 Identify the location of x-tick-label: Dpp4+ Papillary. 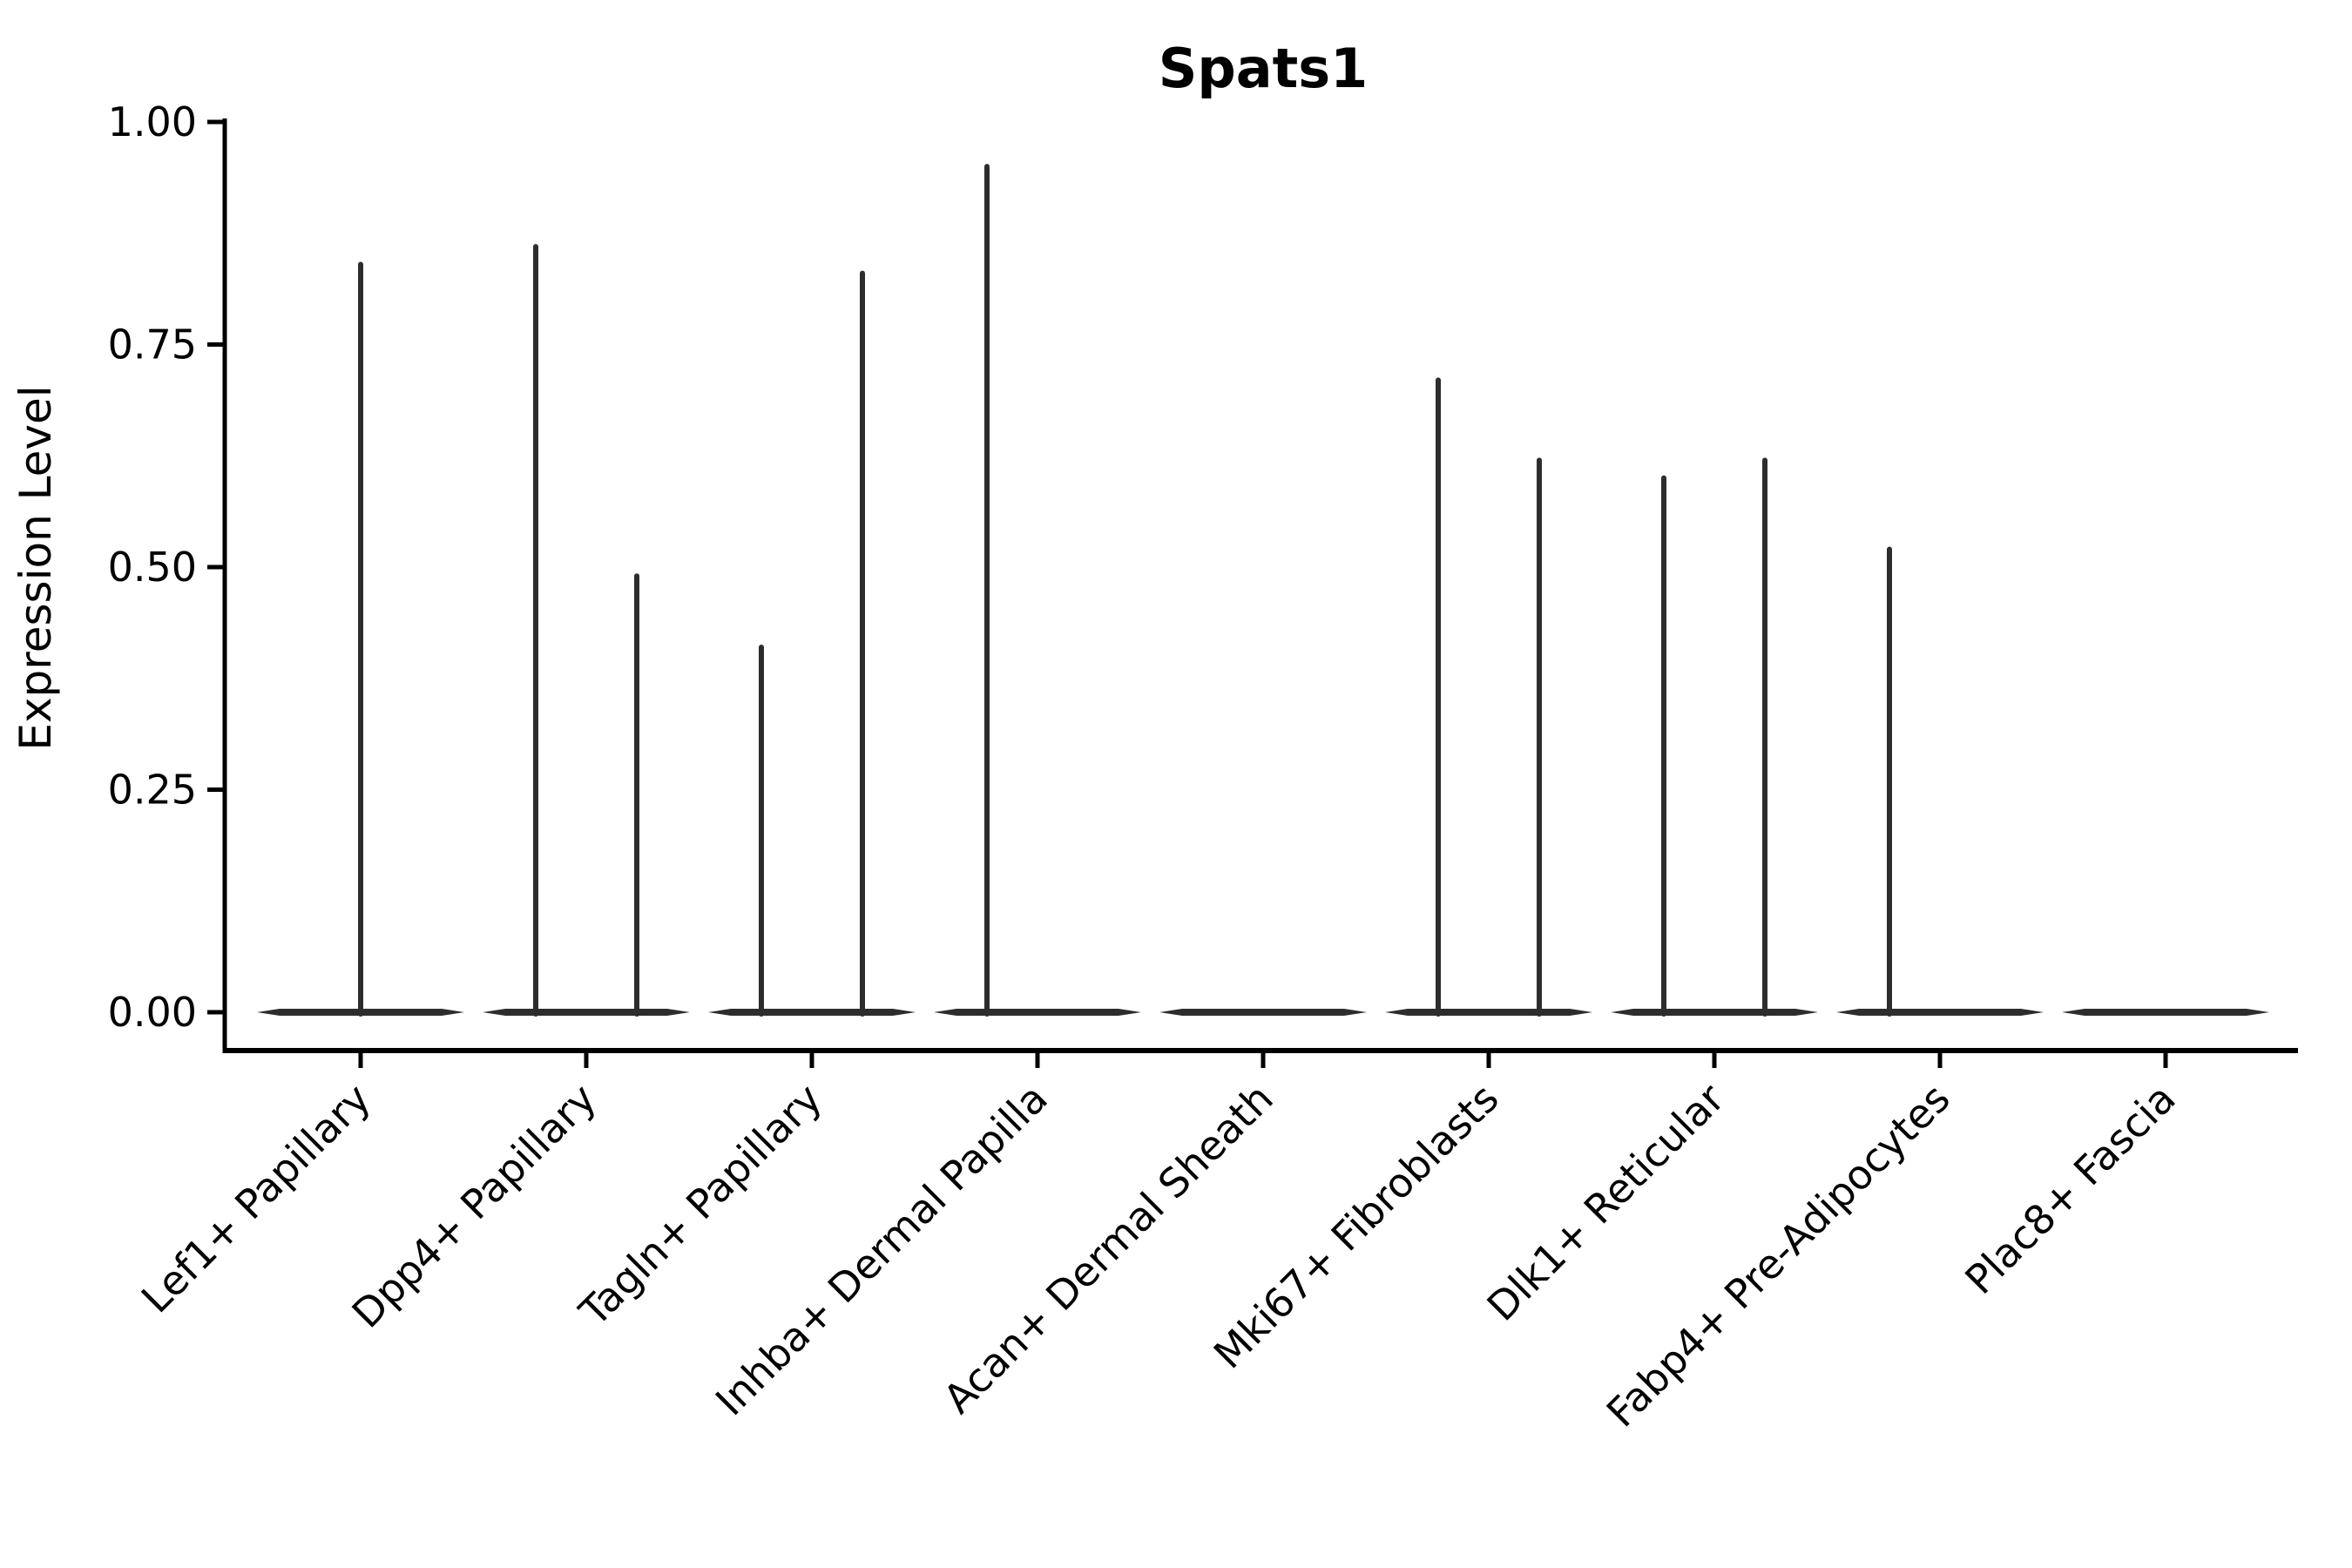
(474, 1206).